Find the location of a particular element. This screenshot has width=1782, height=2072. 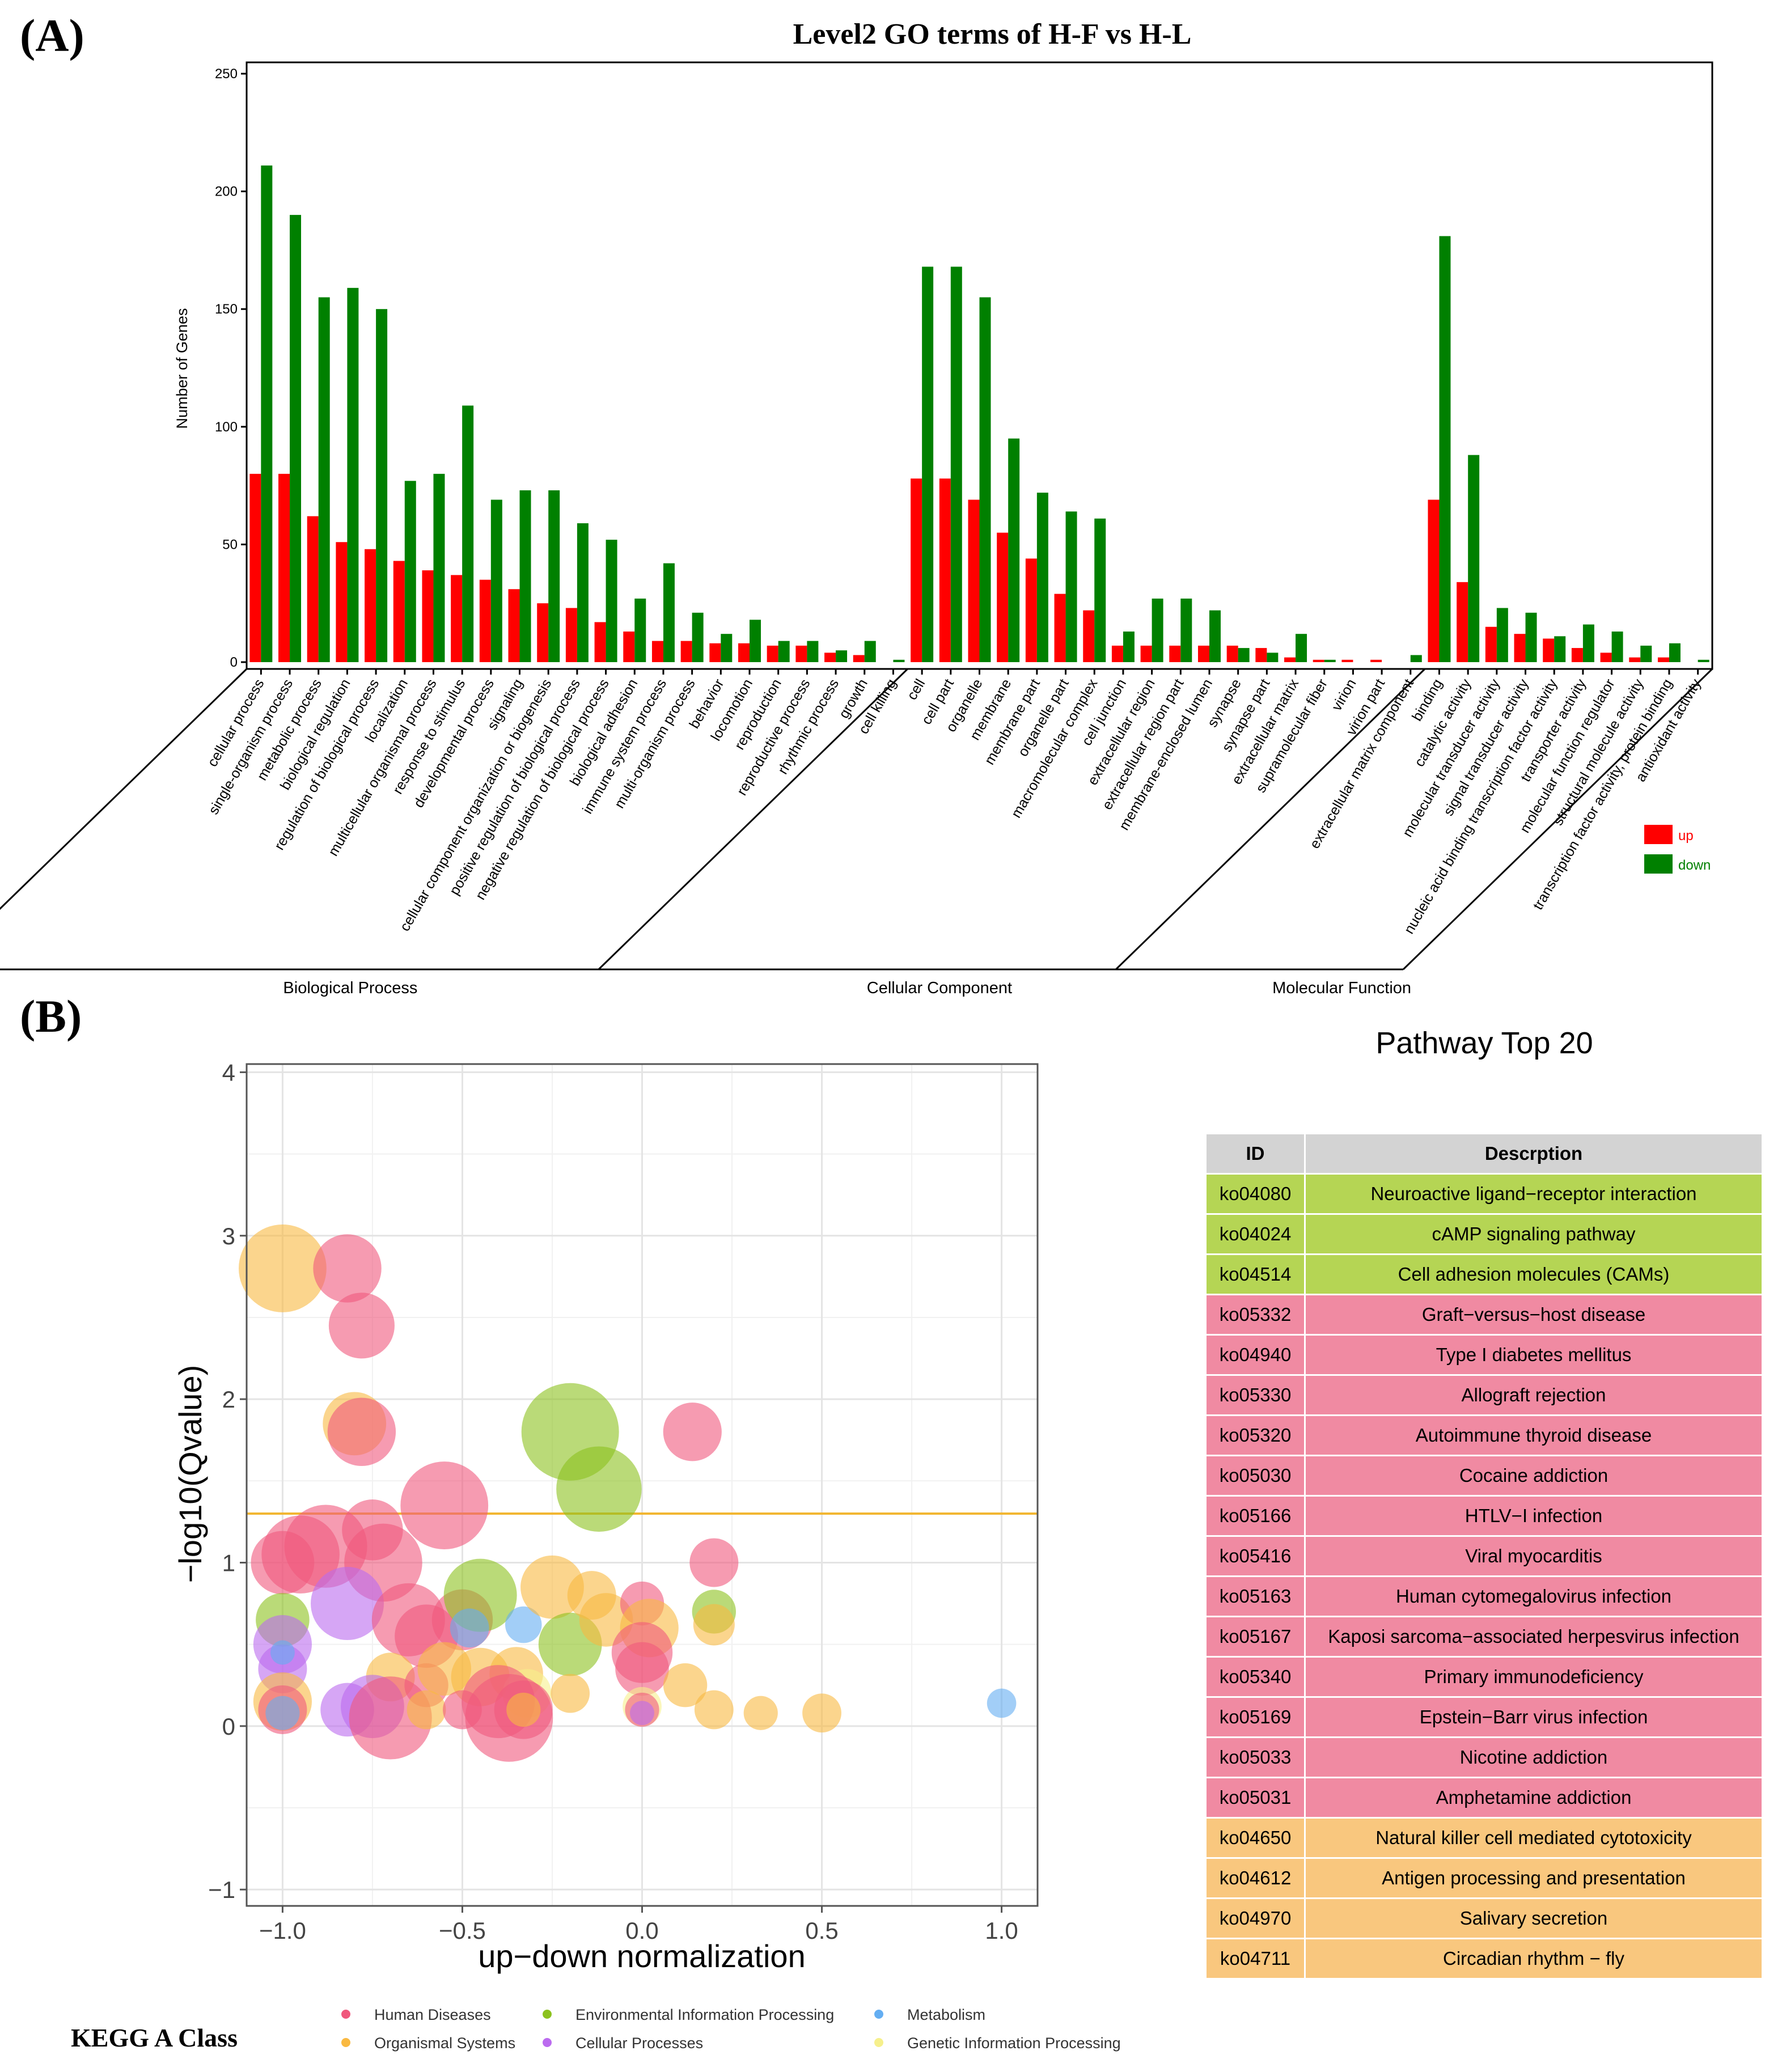

pathway-row: ko05031 Amphetamine addiction is located at coordinates (1484, 1798).